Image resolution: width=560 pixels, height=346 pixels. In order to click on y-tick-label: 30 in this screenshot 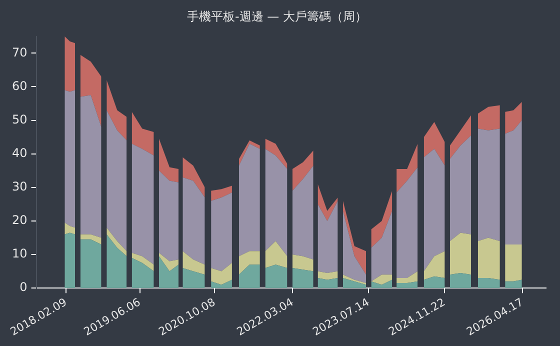, I will do `click(20, 187)`.